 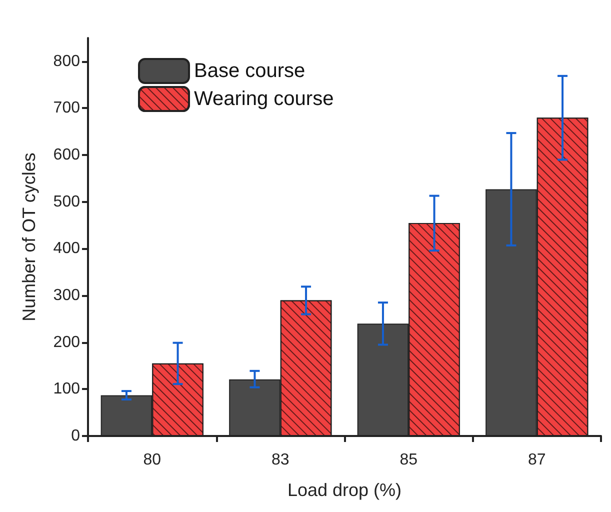 I want to click on x-axis-title: Load drop (%), so click(x=344, y=490).